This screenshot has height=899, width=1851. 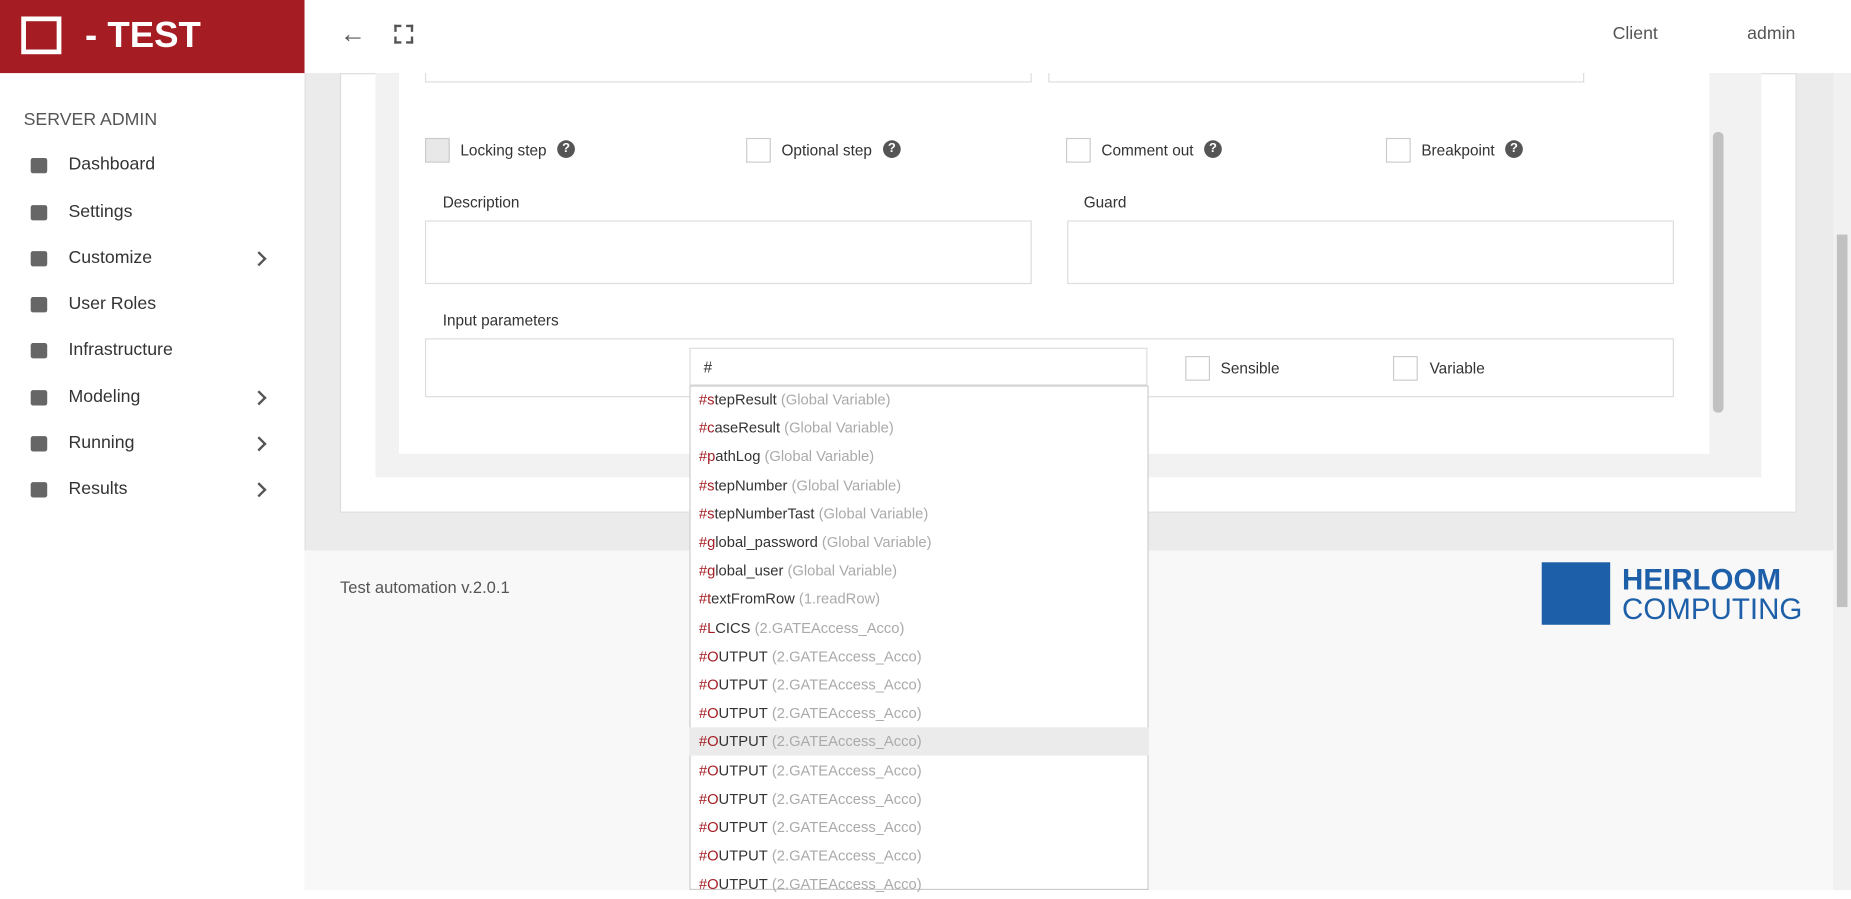 What do you see at coordinates (737, 399) in the screenshot?
I see `item-name: #stepResult` at bounding box center [737, 399].